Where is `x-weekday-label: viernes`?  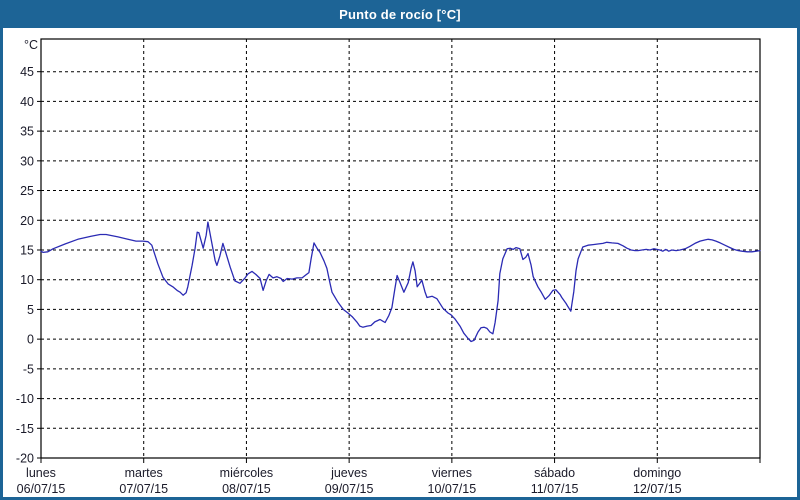 x-weekday-label: viernes is located at coordinates (452, 473).